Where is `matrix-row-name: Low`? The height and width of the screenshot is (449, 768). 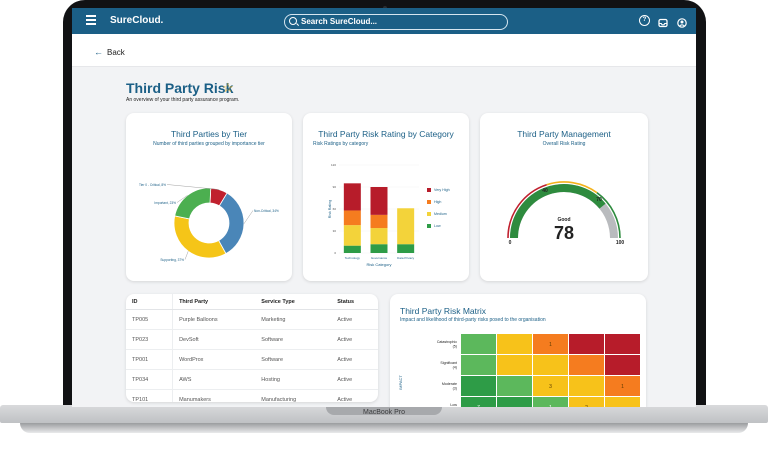 matrix-row-name: Low is located at coordinates (453, 405).